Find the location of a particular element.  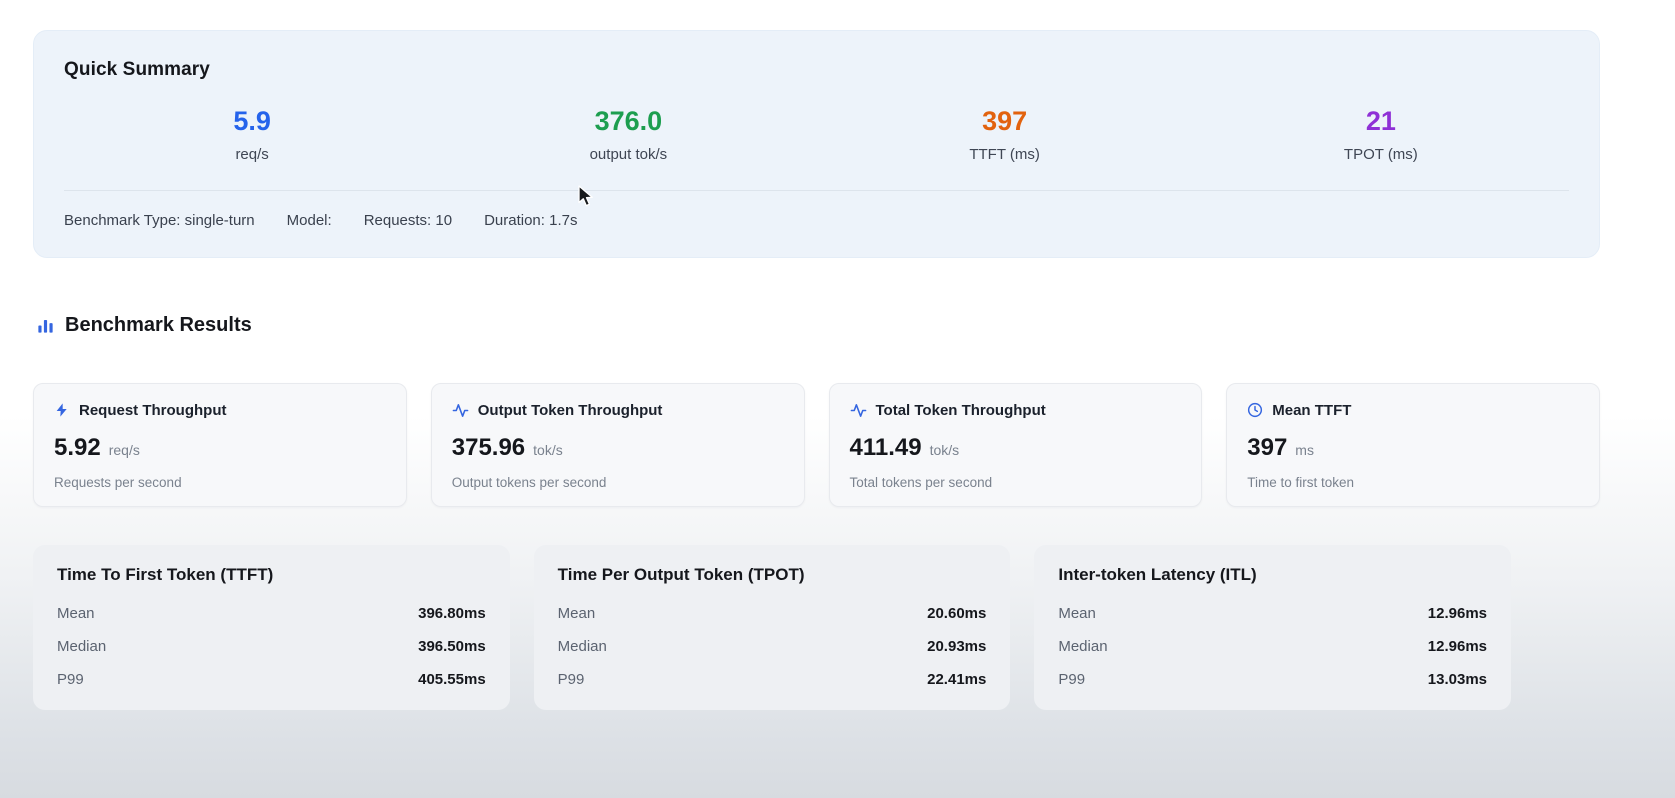

latency-card-title: Inter-token Latency (ITL) is located at coordinates (1157, 574).